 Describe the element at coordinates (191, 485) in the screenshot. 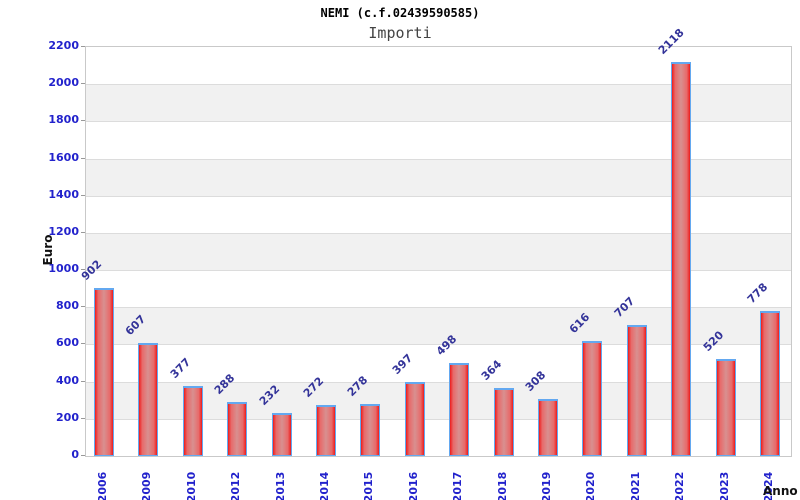

I see `x-tick-label: 2010` at that location.